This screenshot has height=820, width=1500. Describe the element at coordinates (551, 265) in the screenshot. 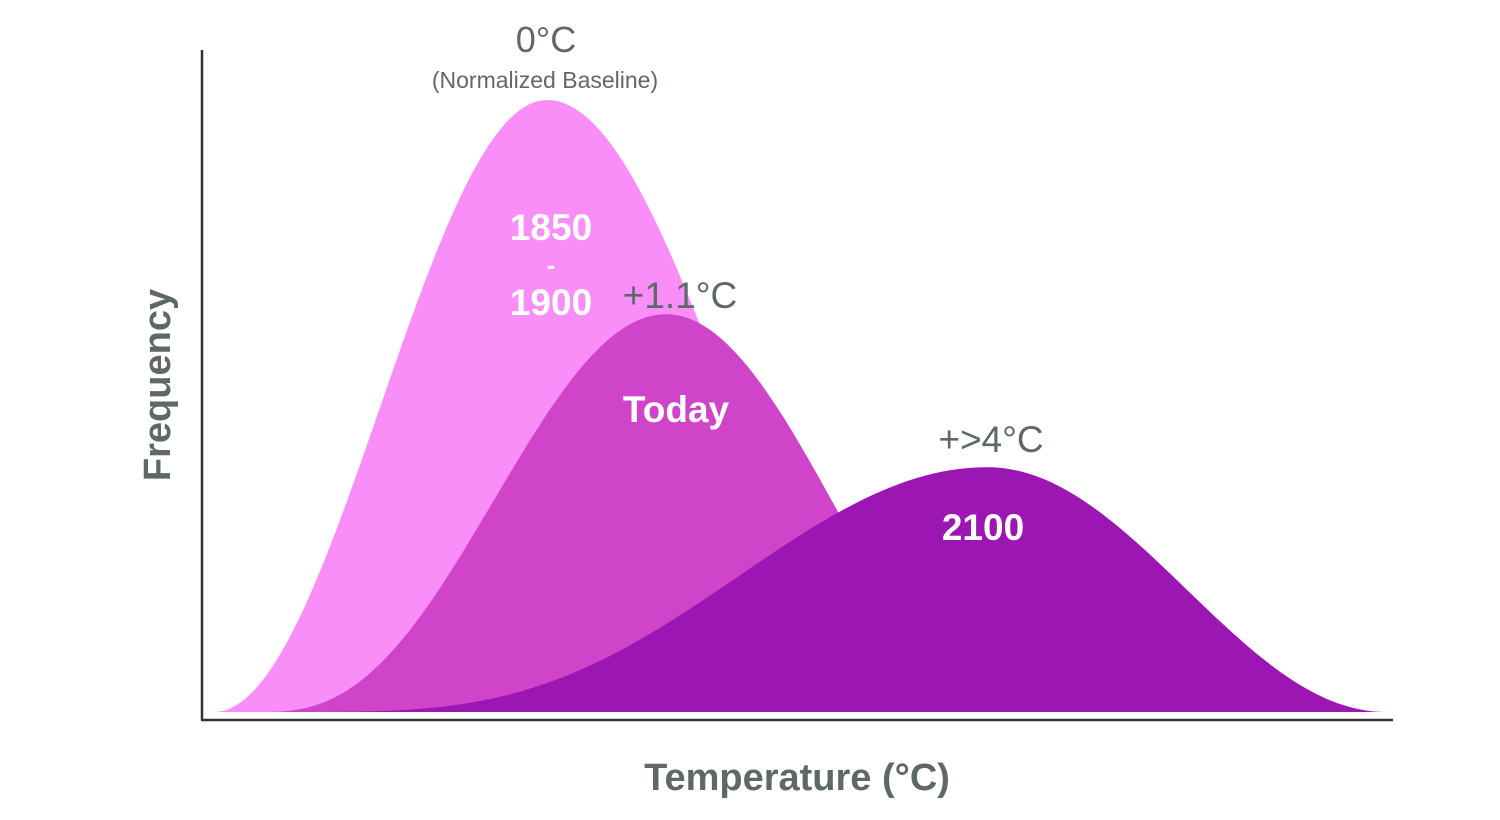

I see `label-dash: -` at that location.